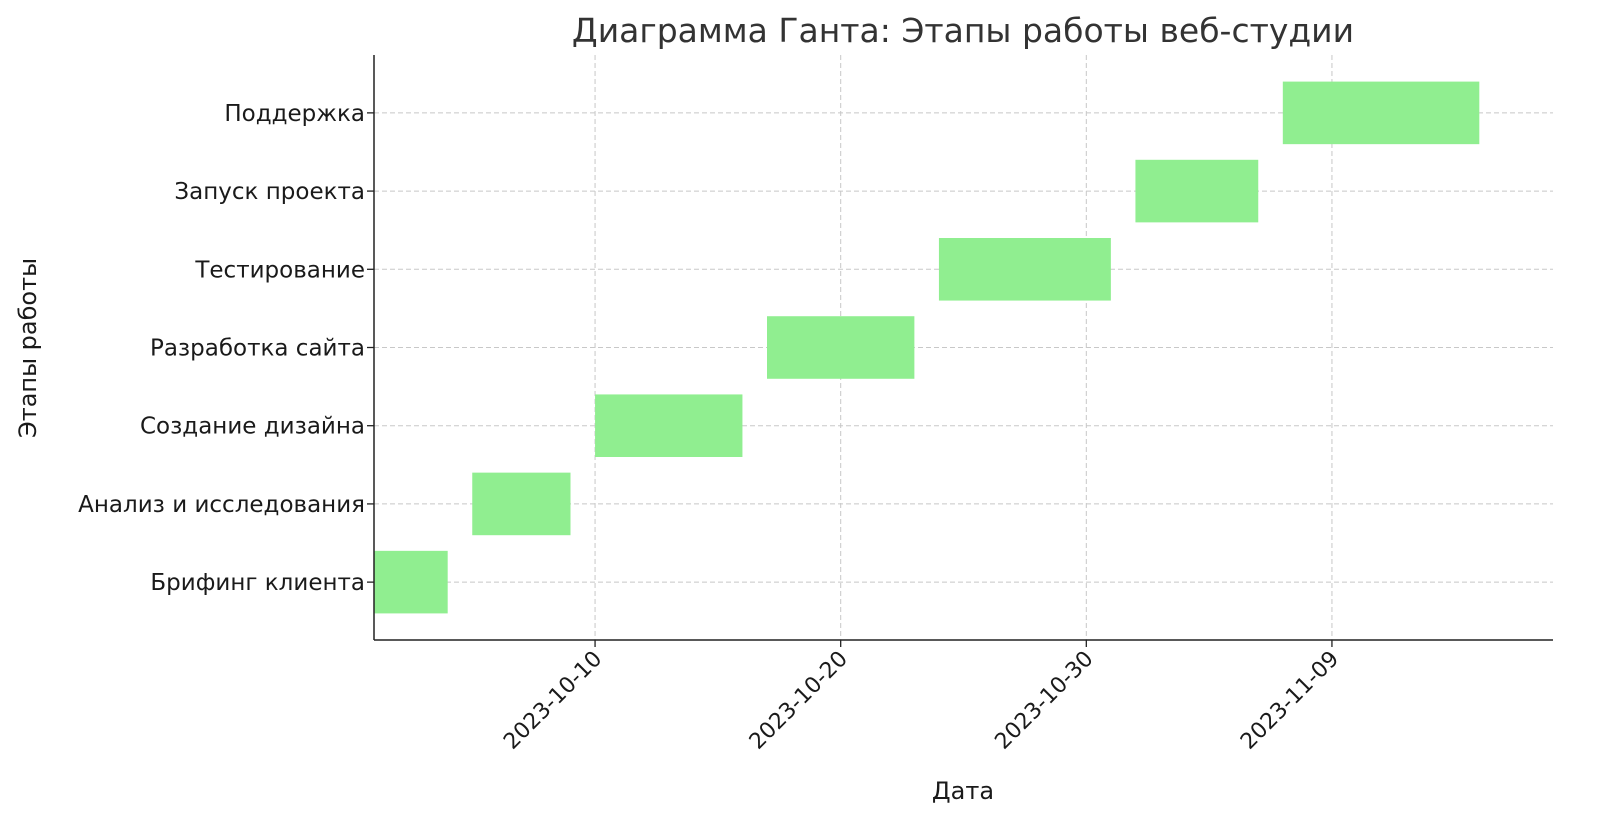  I want to click on y-tick-label: Создание дизайна, so click(252, 427).